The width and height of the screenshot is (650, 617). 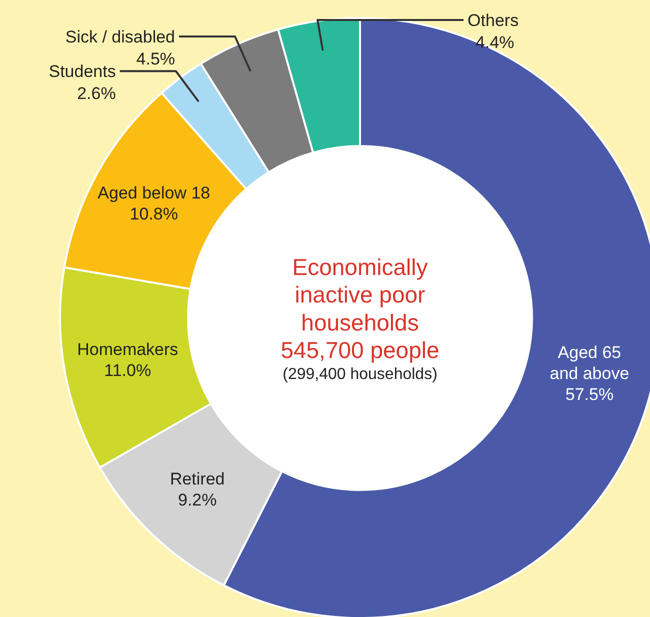 What do you see at coordinates (120, 36) in the screenshot?
I see `slice-label: Sick / disabled` at bounding box center [120, 36].